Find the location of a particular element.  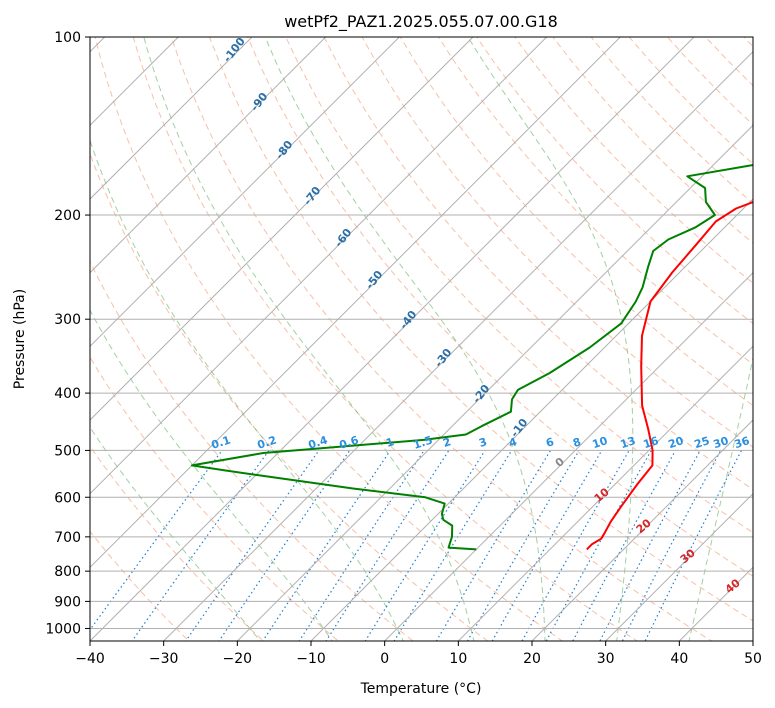

mixing-ratio-label: 2 is located at coordinates (446, 442).